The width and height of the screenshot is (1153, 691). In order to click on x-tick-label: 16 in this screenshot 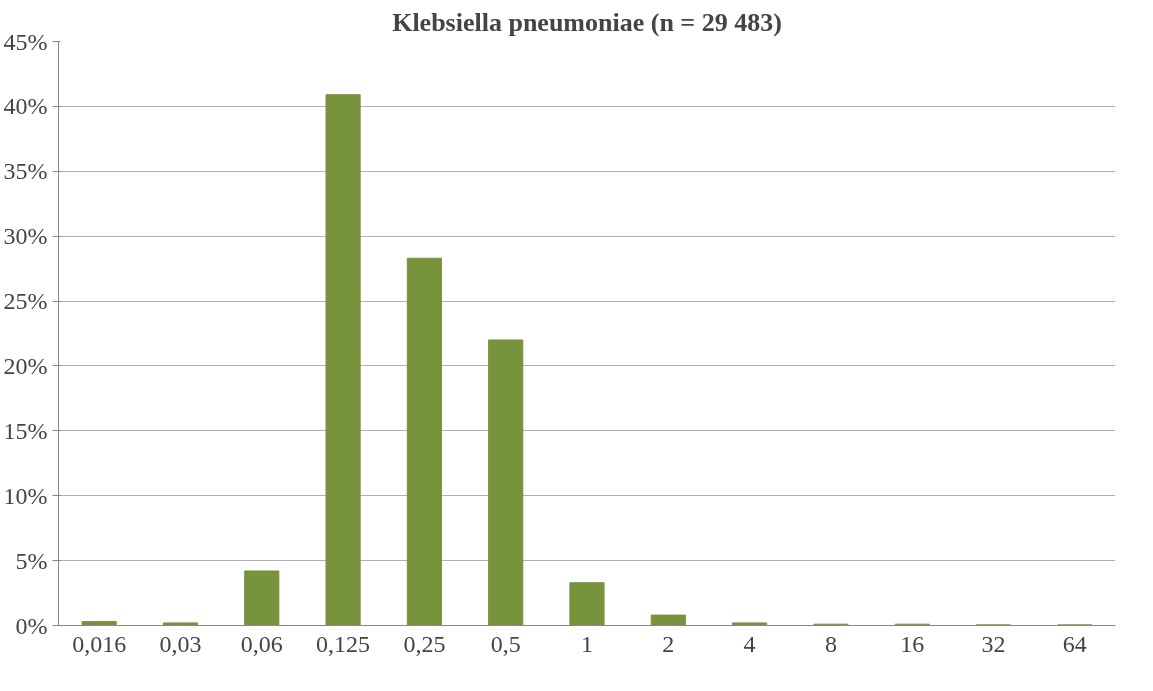, I will do `click(912, 643)`.